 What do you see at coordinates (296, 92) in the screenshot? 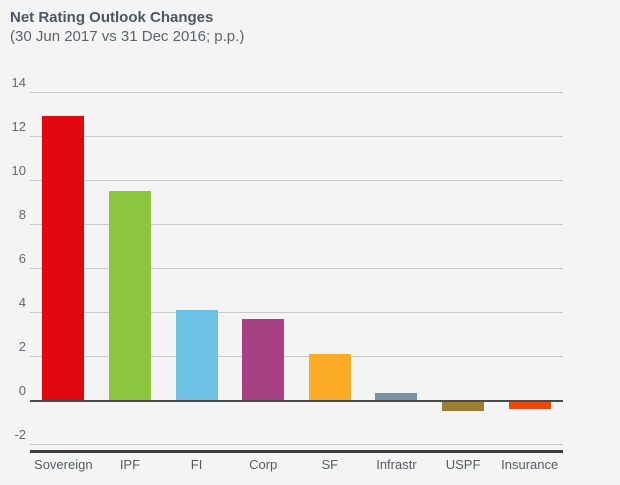
I see `gridline-y14` at bounding box center [296, 92].